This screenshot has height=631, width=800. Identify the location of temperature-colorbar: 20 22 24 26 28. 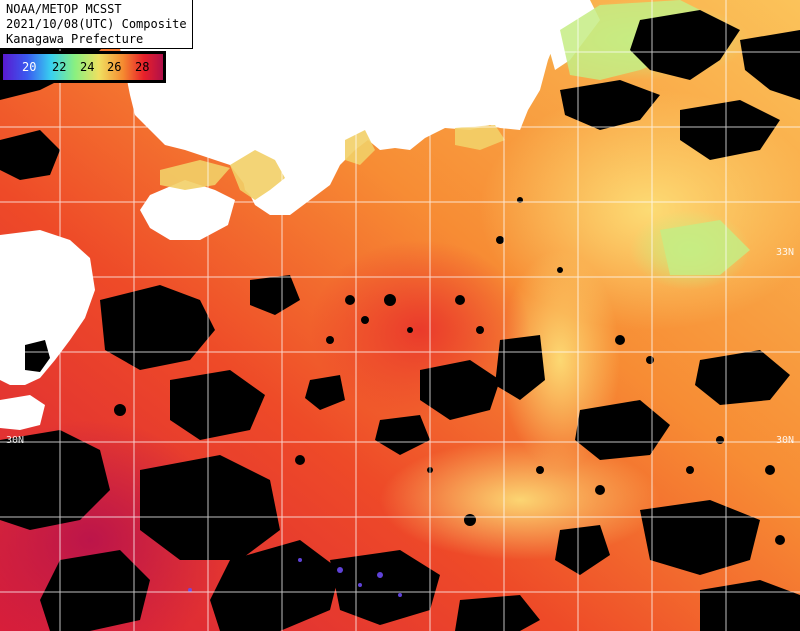
(83, 67).